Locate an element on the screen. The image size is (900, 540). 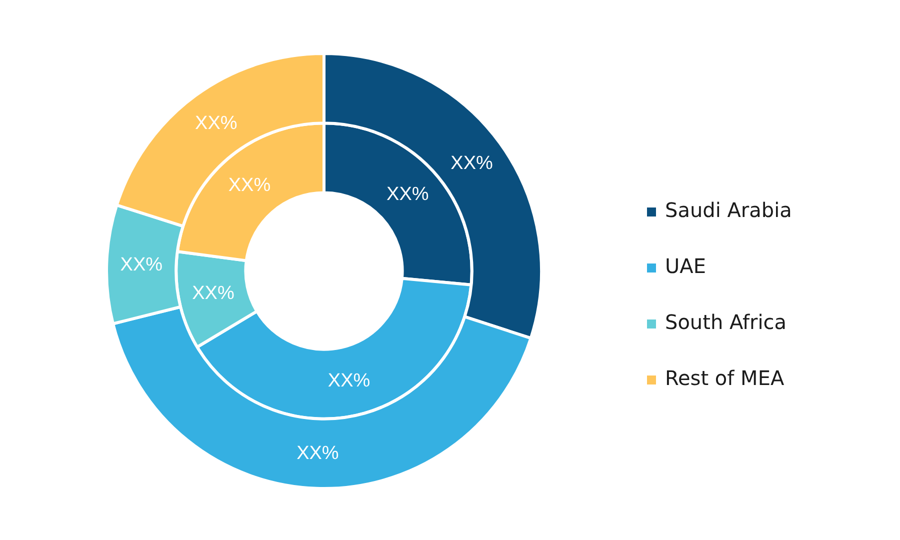
legend-label: UAE is located at coordinates (685, 266).